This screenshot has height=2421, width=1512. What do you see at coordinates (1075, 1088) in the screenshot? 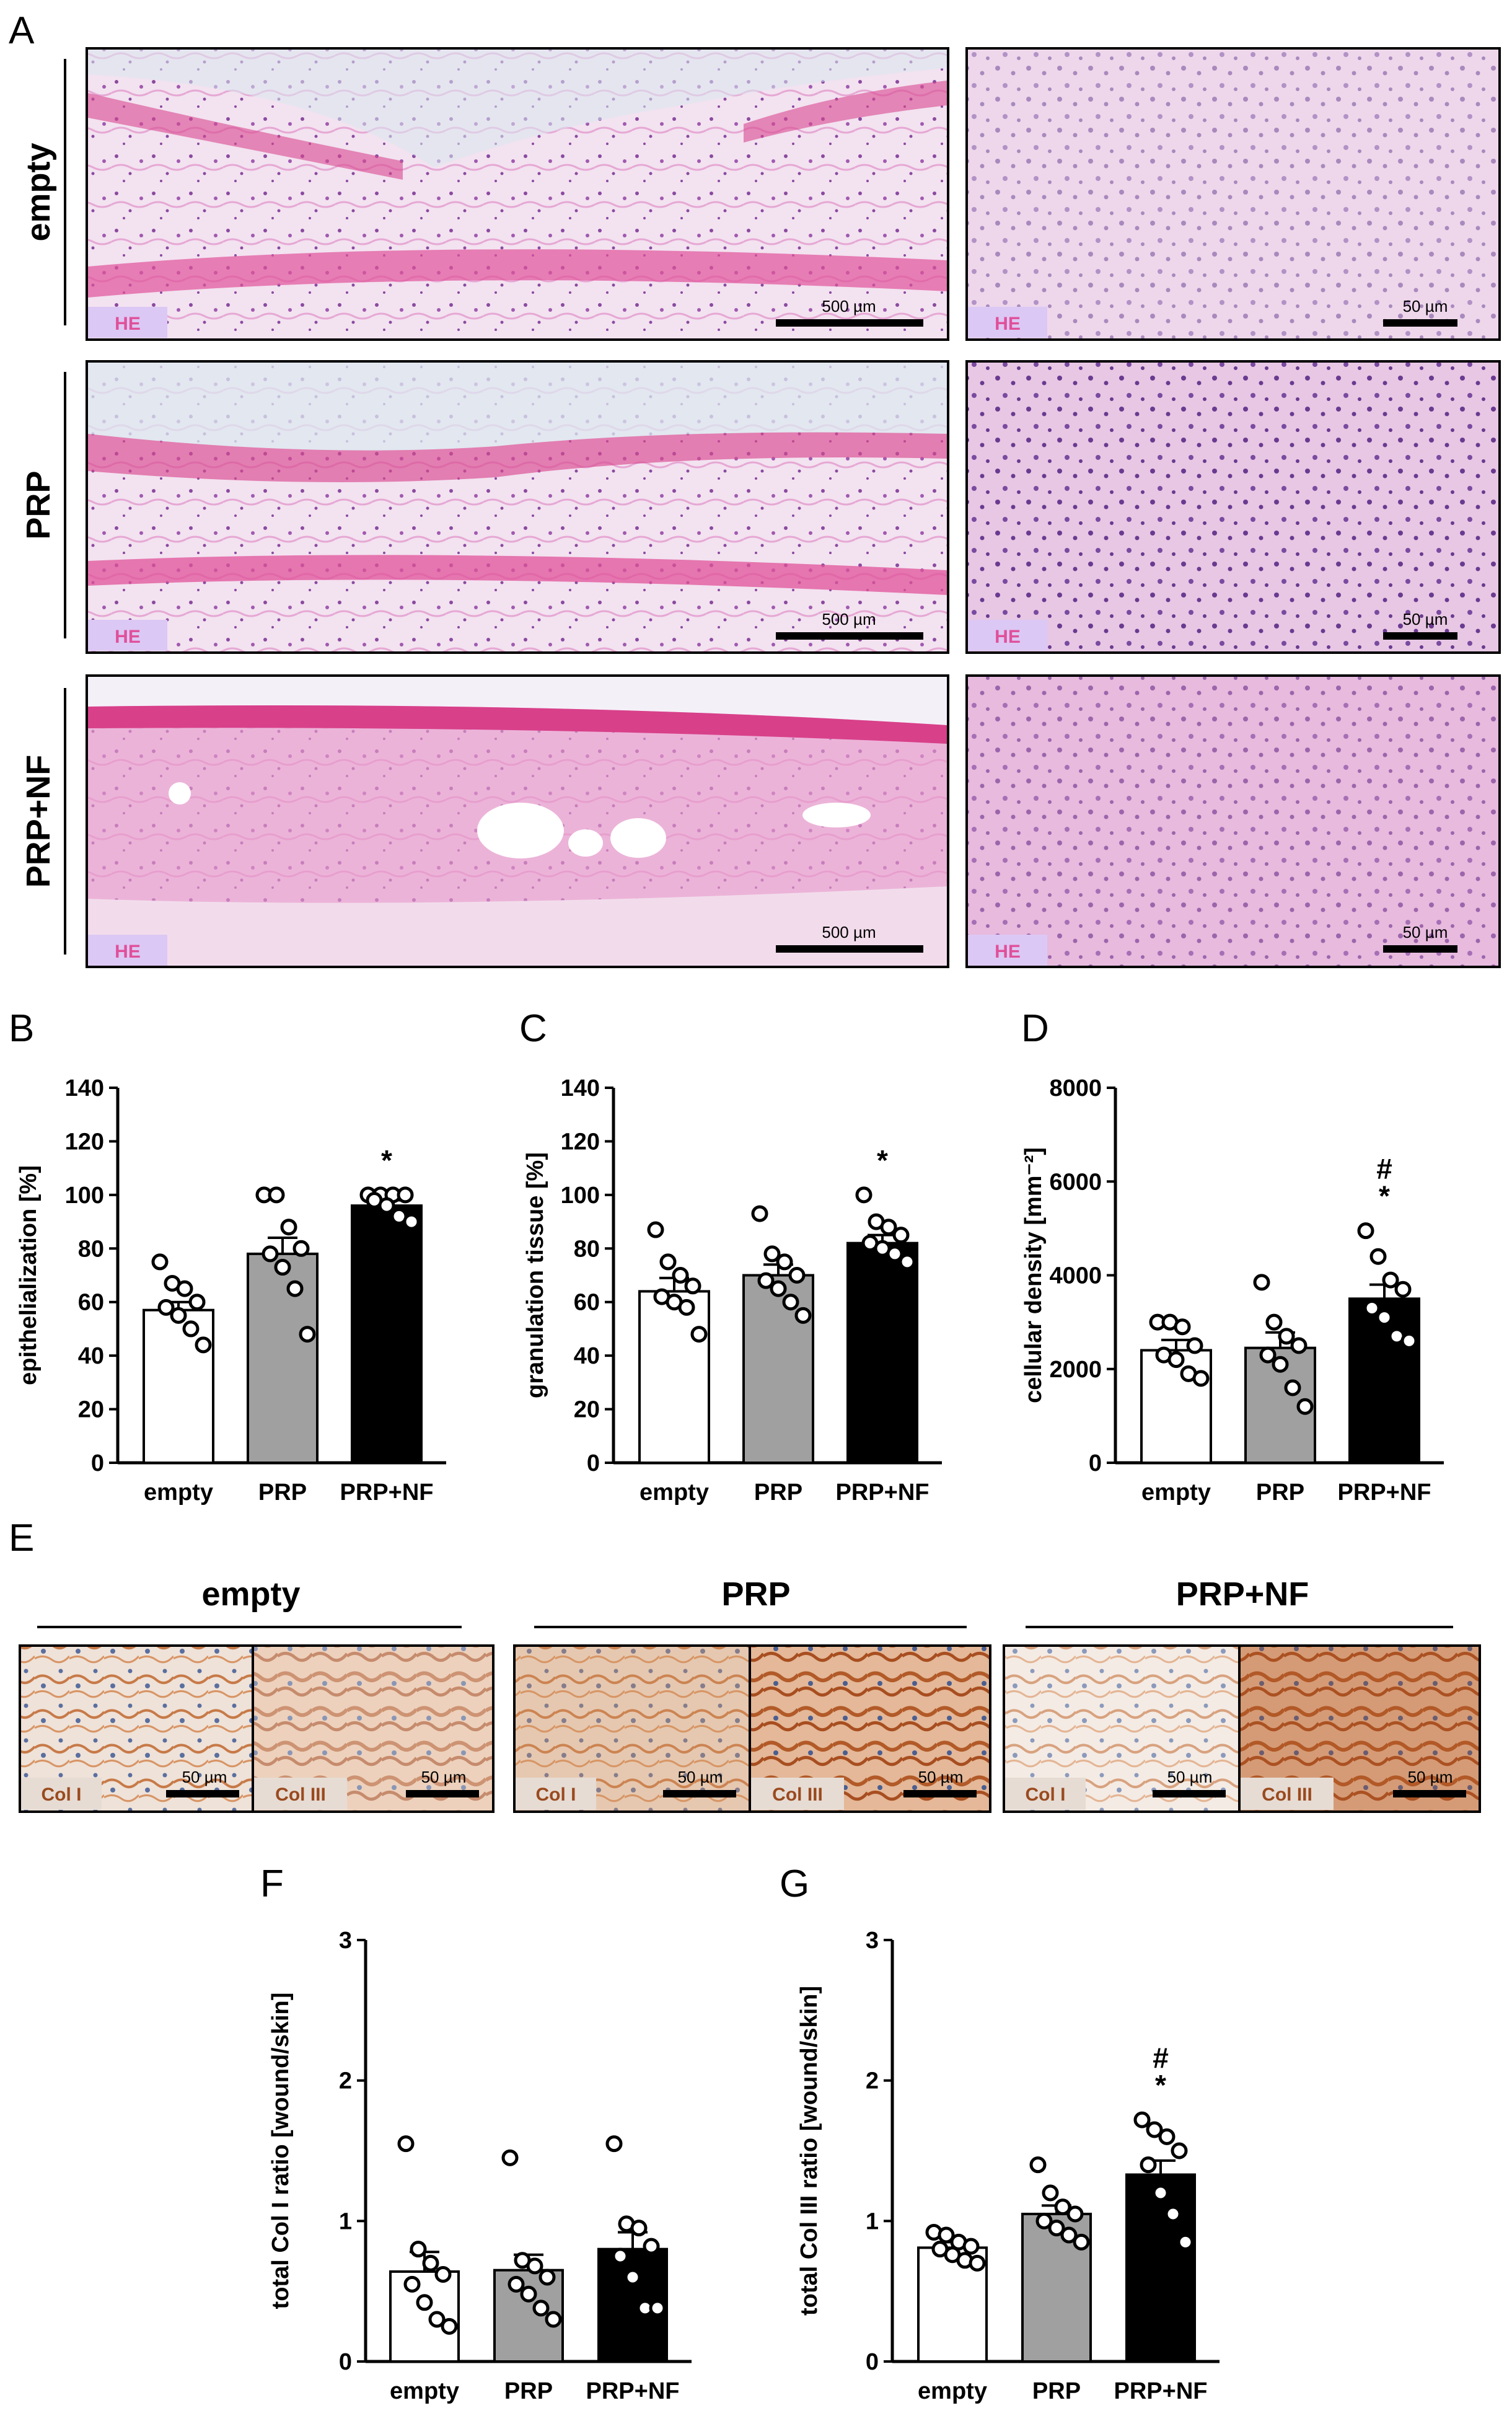
I see `y-tick-label: 8000` at bounding box center [1075, 1088].